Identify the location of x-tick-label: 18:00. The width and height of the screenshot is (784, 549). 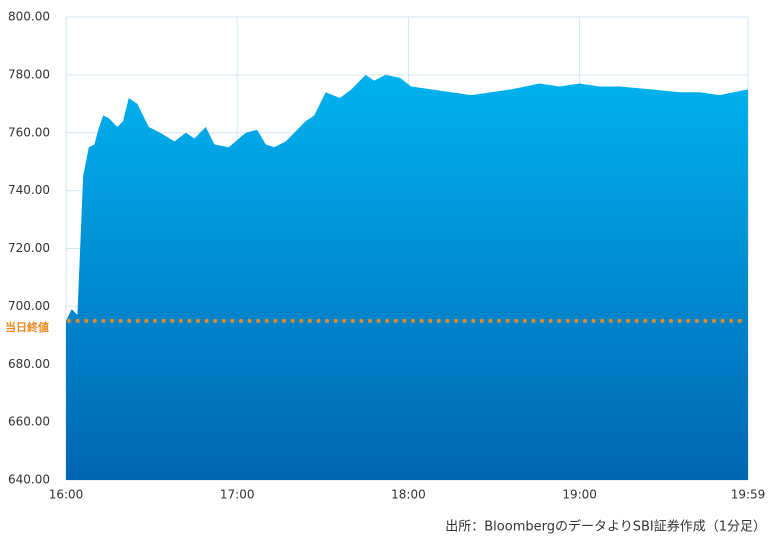
(408, 495).